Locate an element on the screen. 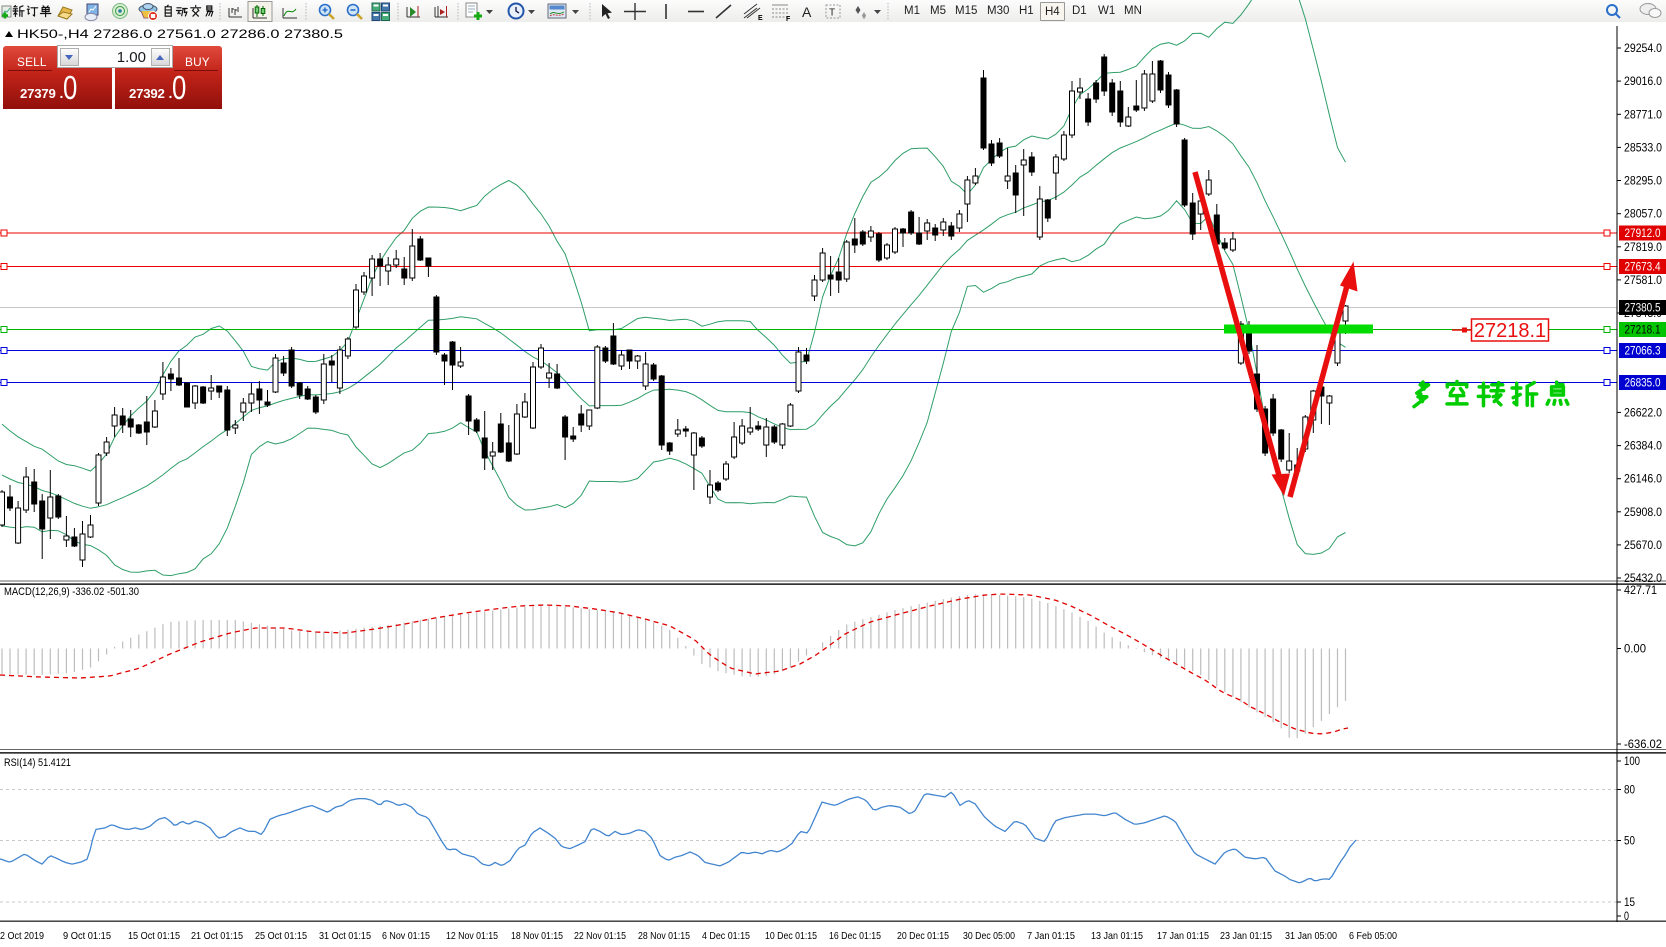  svg-text: 10 Dec 01:15 is located at coordinates (791, 936).